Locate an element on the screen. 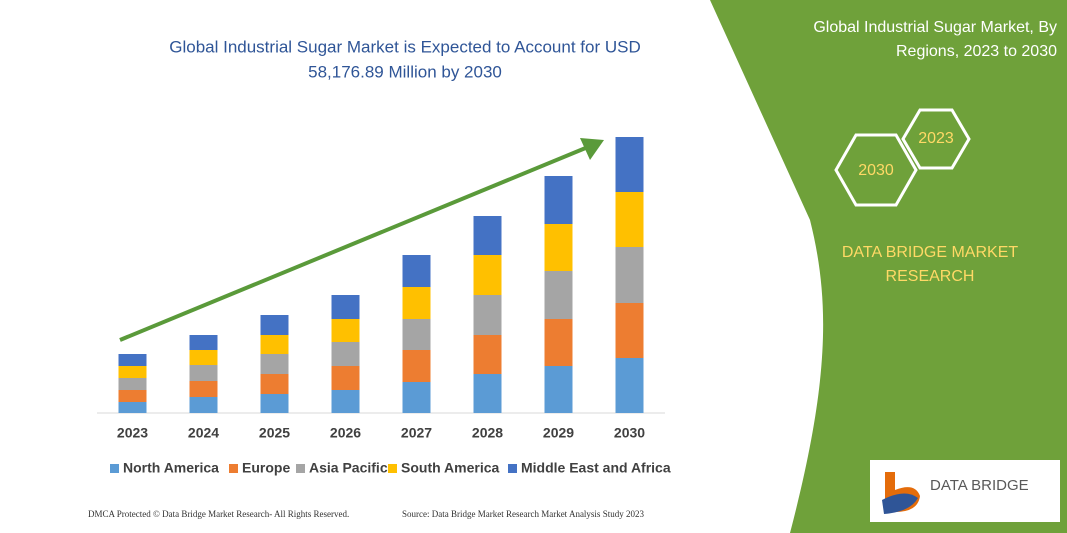 The width and height of the screenshot is (1067, 533). panel-title: Global Industrial Sugar Market, By is located at coordinates (935, 27).